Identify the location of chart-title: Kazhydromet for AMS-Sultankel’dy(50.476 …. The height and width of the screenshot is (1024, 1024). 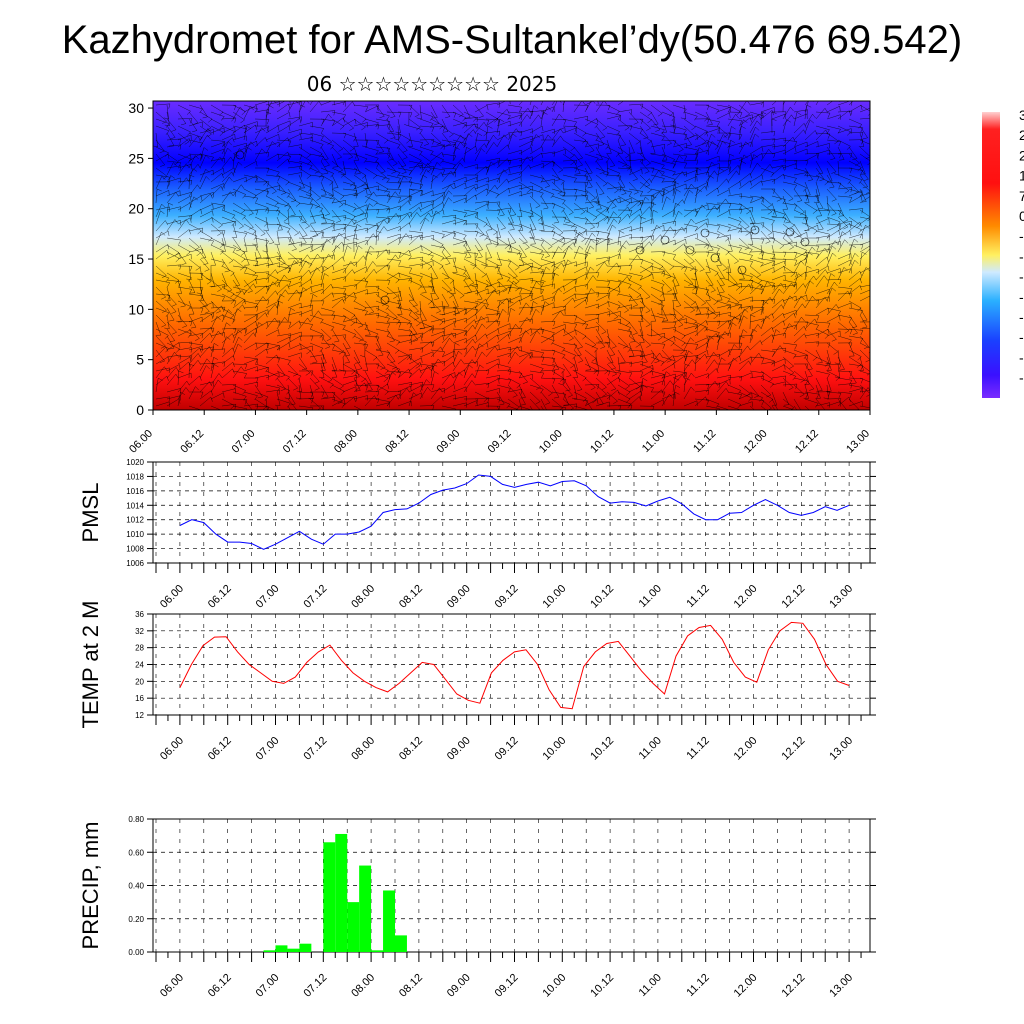
(512, 40).